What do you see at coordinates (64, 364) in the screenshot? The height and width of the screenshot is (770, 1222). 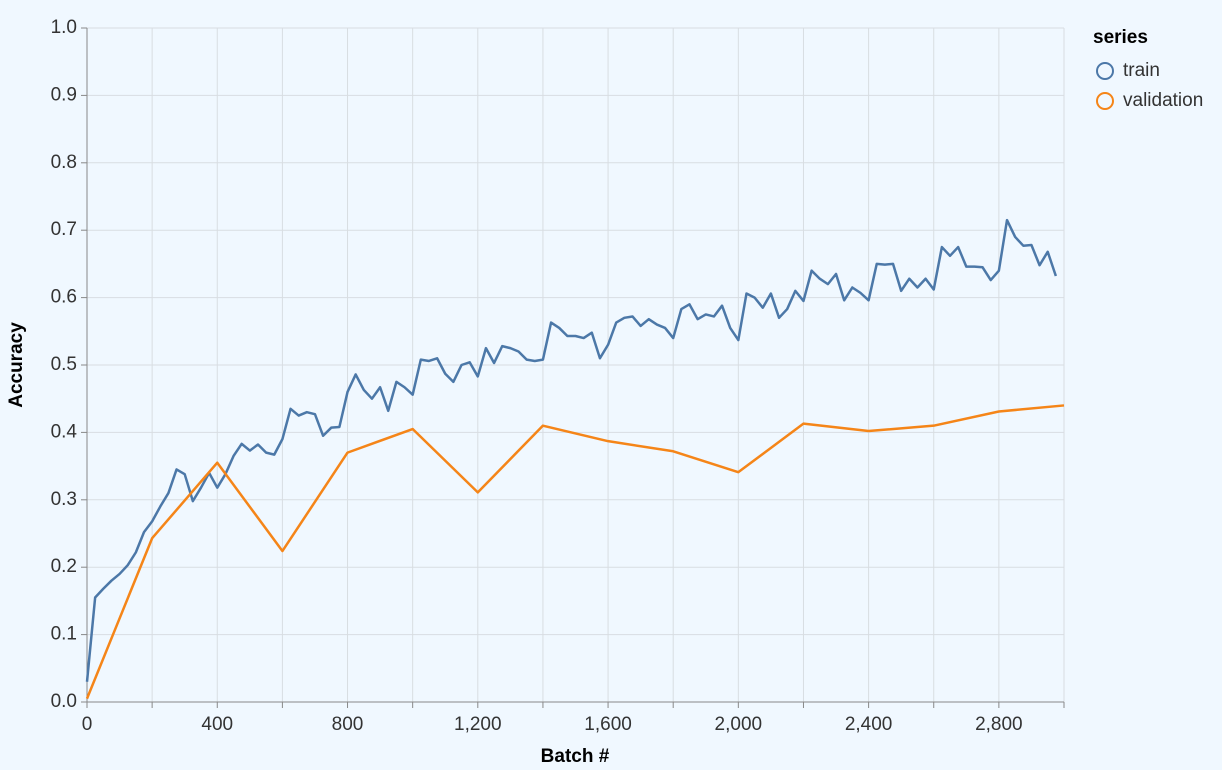 I see `y-tick-label: 0.5` at bounding box center [64, 364].